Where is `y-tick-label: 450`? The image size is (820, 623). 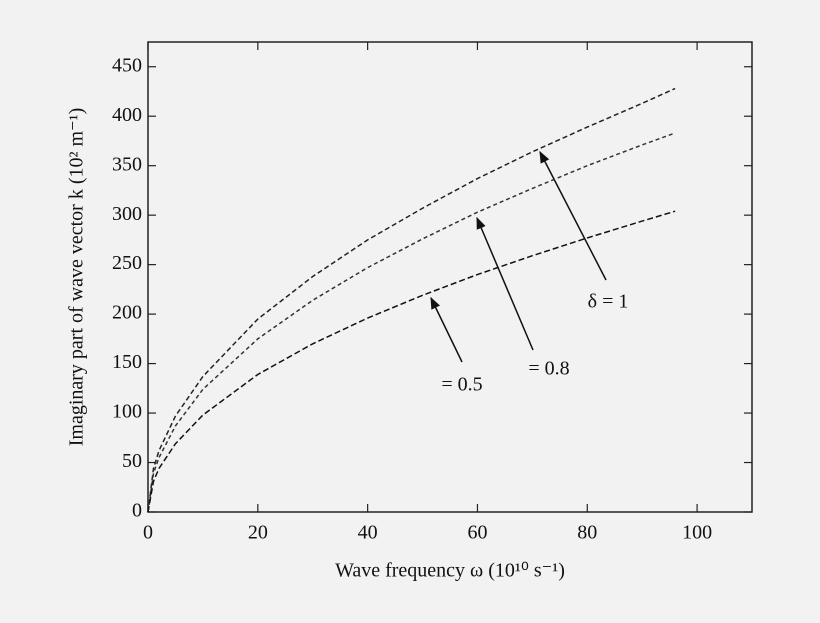
y-tick-label: 450 is located at coordinates (127, 65).